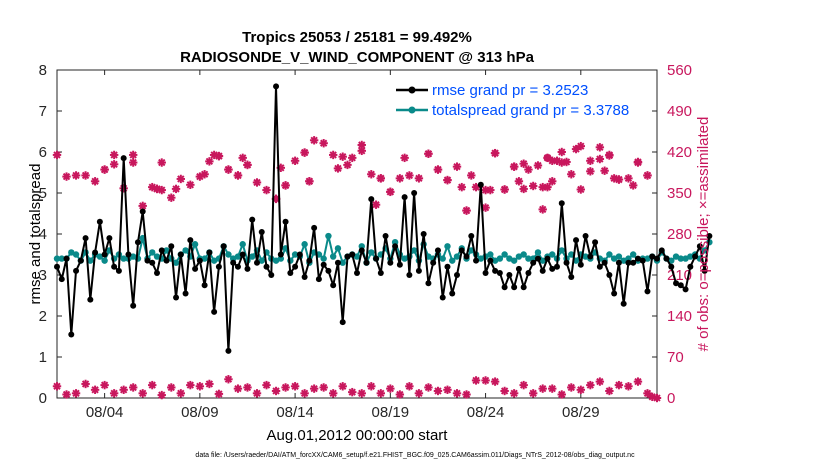  I want to click on y-tick-label: 7, so click(43, 111).